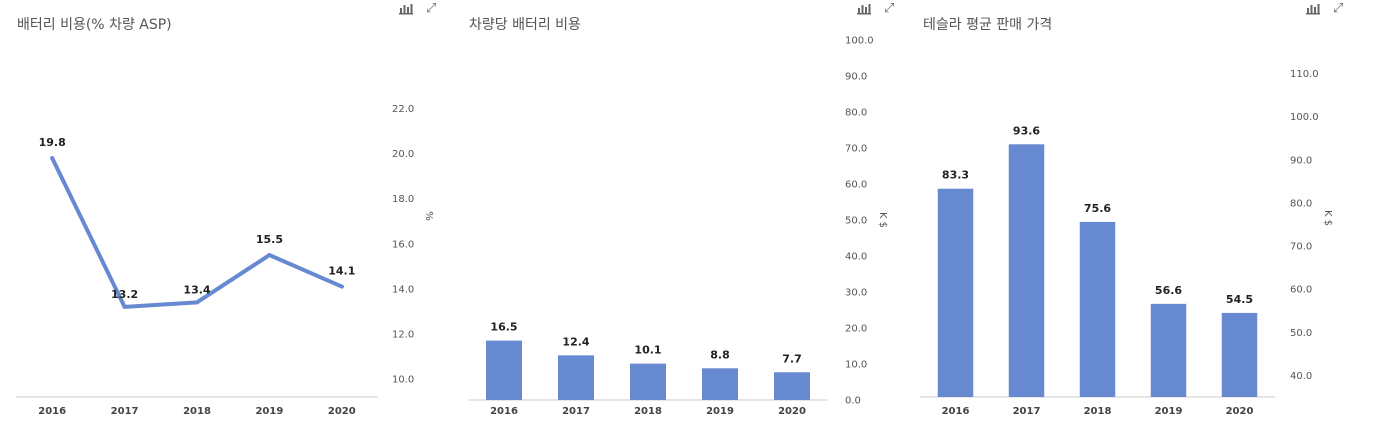 The width and height of the screenshot is (1375, 446). What do you see at coordinates (792, 358) in the screenshot?
I see `data-label: 7.7` at bounding box center [792, 358].